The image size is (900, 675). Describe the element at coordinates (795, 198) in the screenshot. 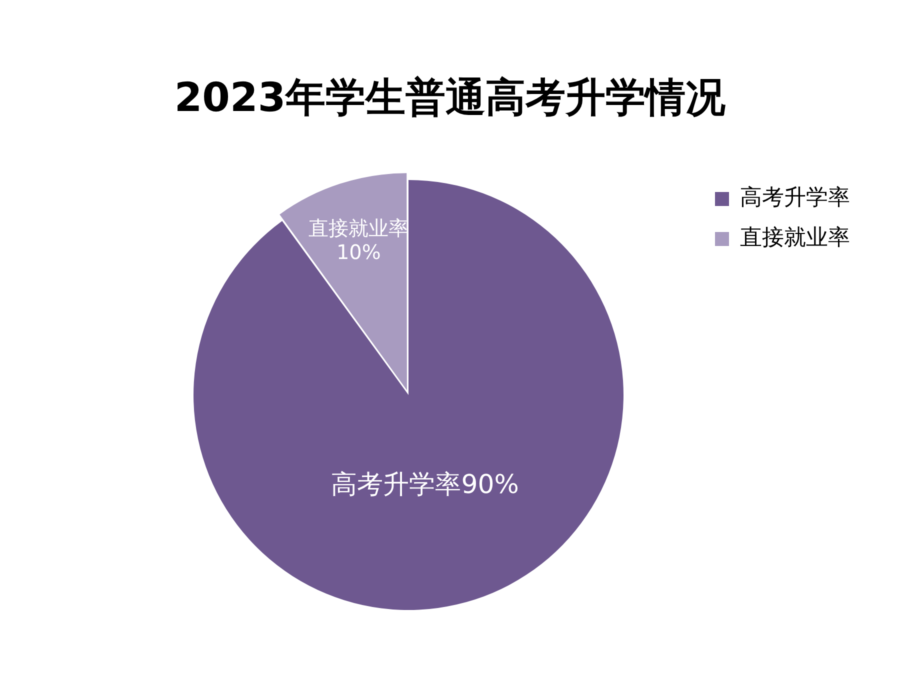

I see `legend-label: 高考升学率` at that location.